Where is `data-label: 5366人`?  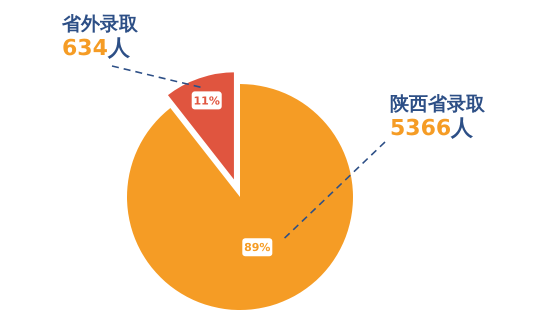
data-label: 5366人 is located at coordinates (432, 128).